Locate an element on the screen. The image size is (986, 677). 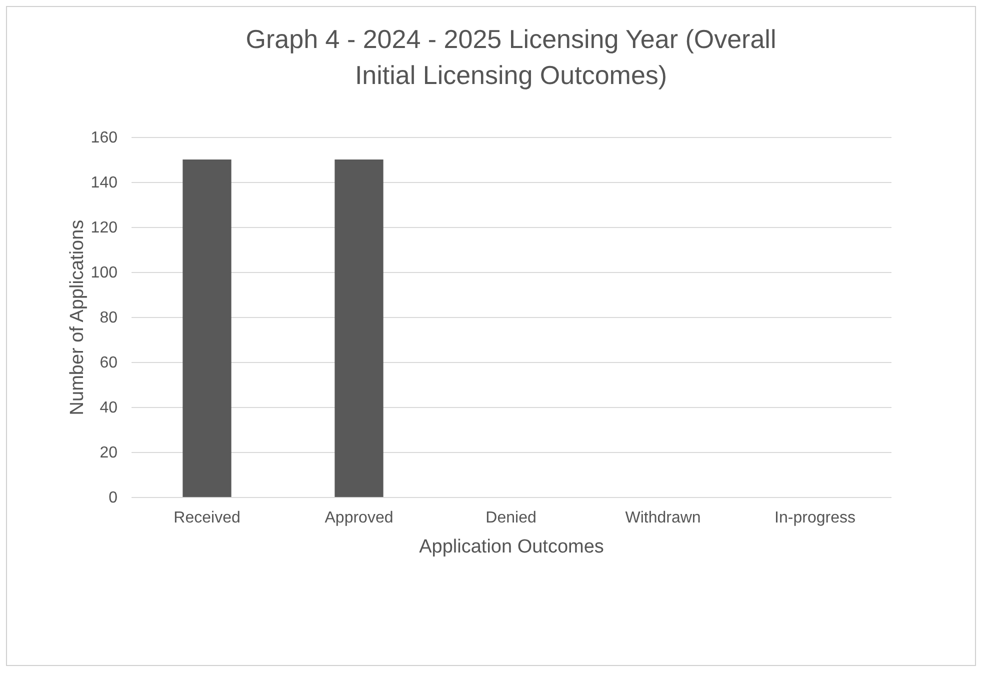
x-tick-label: In-progress is located at coordinates (815, 518).